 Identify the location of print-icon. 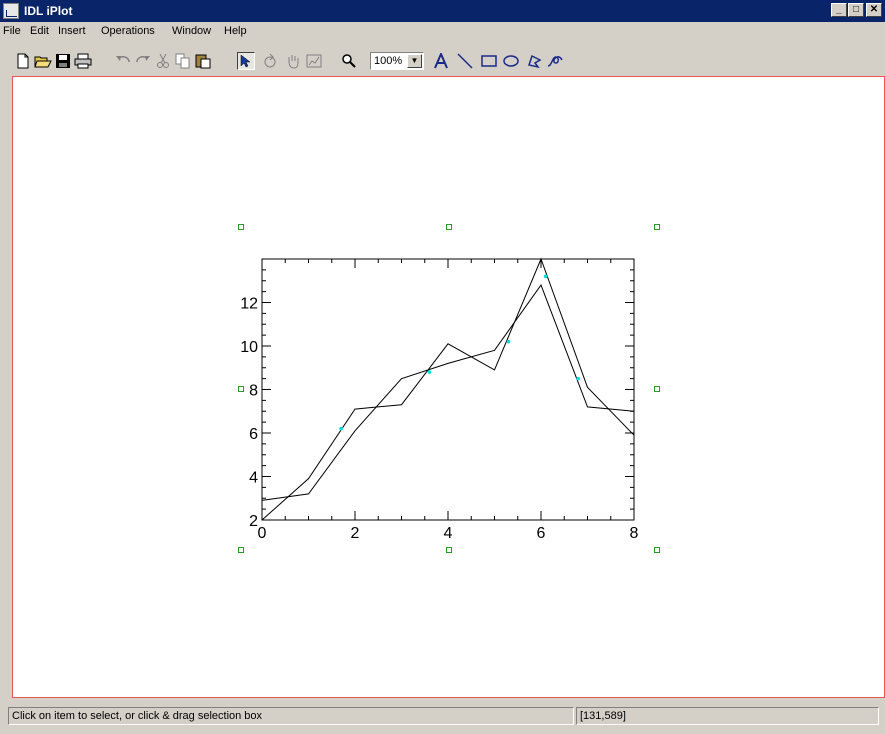
(83, 61).